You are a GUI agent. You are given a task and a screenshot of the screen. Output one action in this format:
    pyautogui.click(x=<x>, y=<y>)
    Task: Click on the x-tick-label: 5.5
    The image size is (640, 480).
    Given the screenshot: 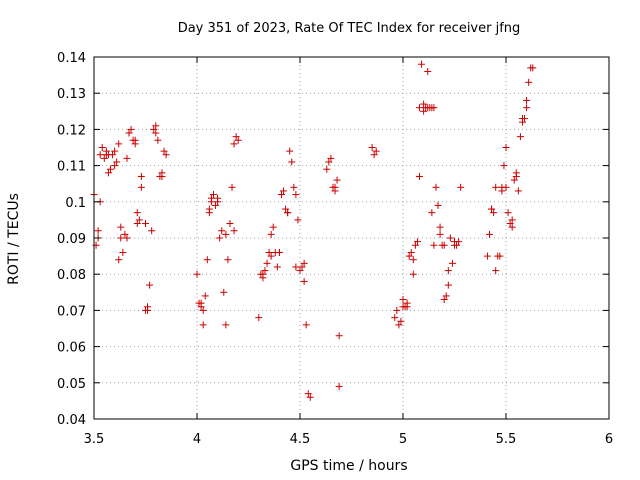 What is the action you would take?
    pyautogui.click(x=506, y=439)
    